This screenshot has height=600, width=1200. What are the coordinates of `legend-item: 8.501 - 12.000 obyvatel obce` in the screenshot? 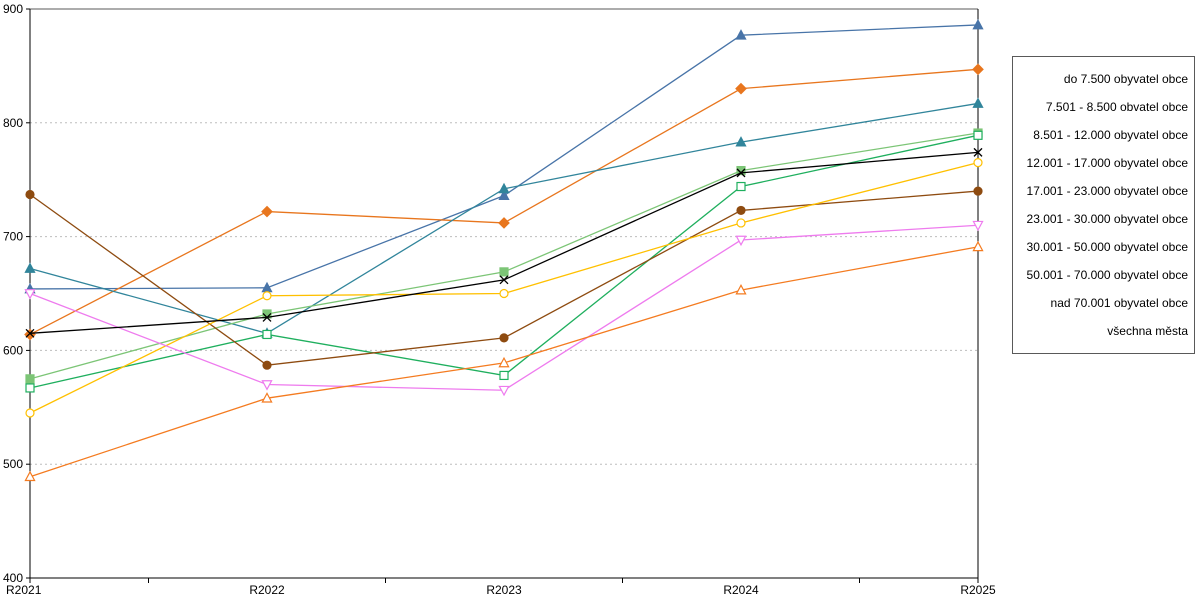 It's located at (1110, 135).